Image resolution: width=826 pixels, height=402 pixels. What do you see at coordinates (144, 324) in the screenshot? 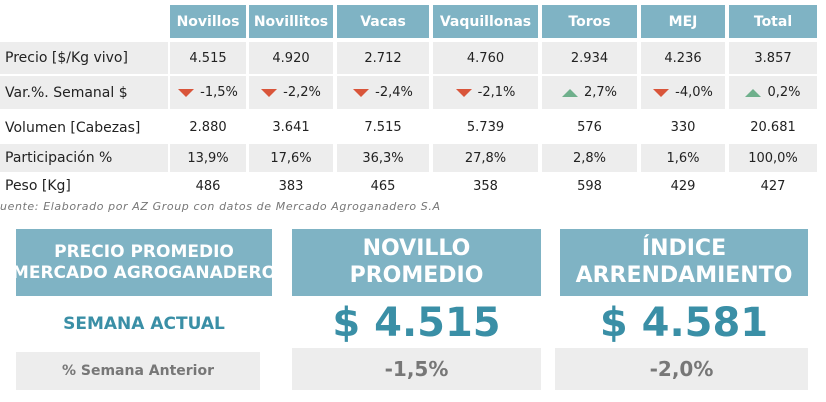
I see `panel-label: SEMANA ACTUAL` at bounding box center [144, 324].